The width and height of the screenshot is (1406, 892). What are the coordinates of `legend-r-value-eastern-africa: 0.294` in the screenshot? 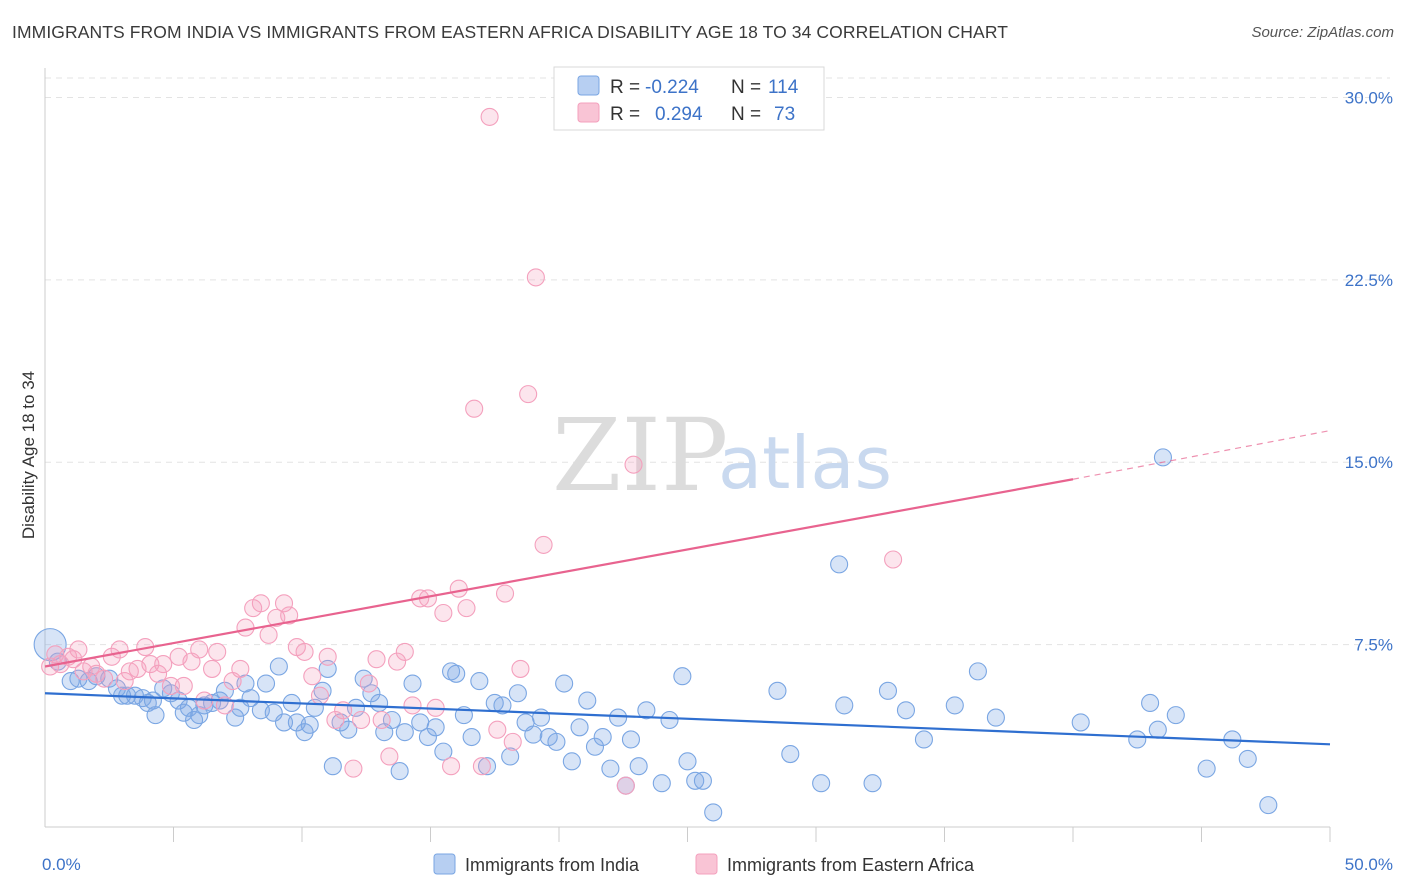 It's located at (679, 114).